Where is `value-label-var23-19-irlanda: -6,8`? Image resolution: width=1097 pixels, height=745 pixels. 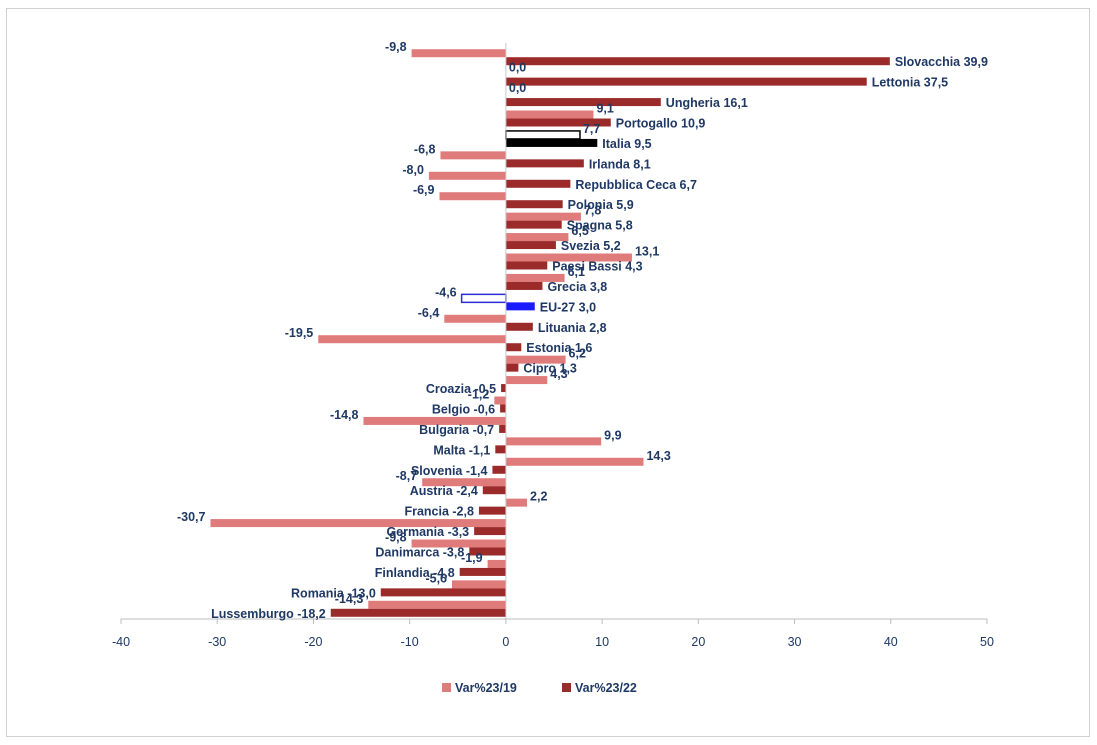 value-label-var23-19-irlanda: -6,8 is located at coordinates (425, 149).